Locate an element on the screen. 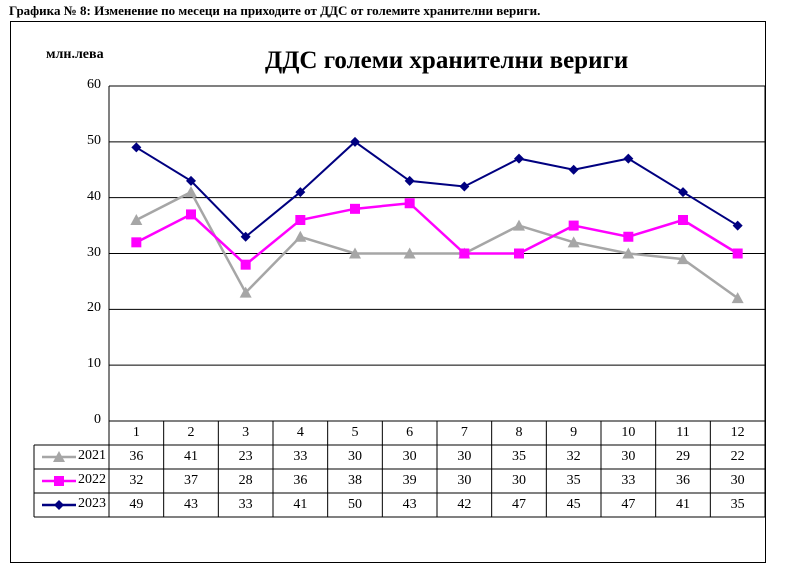 The height and width of the screenshot is (574, 788). x-tick-label: 1 is located at coordinates (136, 432).